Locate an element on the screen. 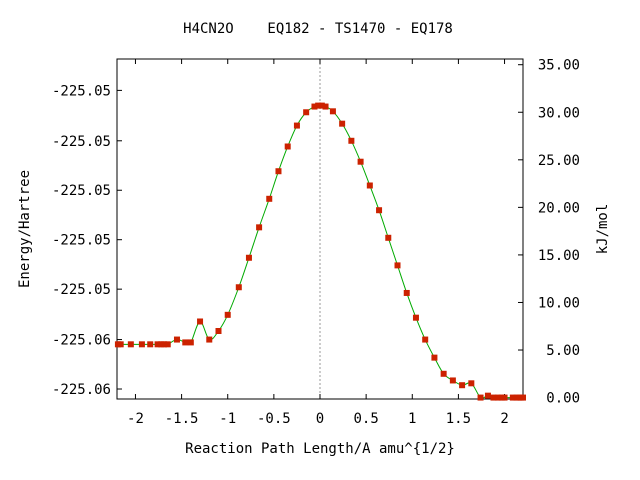  x-axis-label: Reaction Path Length/A amu^{1/2} is located at coordinates (320, 449).